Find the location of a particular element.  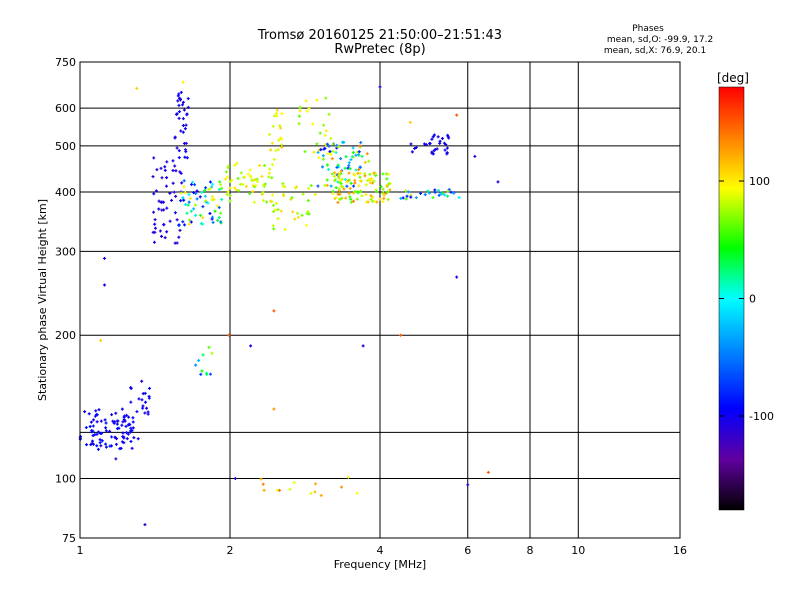

y-tick-label: 75 is located at coordinates (69, 538).